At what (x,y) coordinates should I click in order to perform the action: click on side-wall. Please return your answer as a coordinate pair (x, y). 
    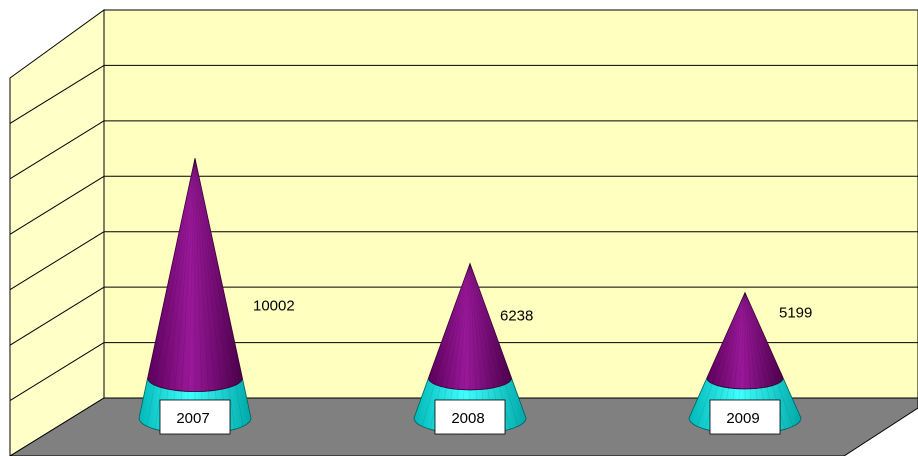
    Looking at the image, I should click on (57, 232).